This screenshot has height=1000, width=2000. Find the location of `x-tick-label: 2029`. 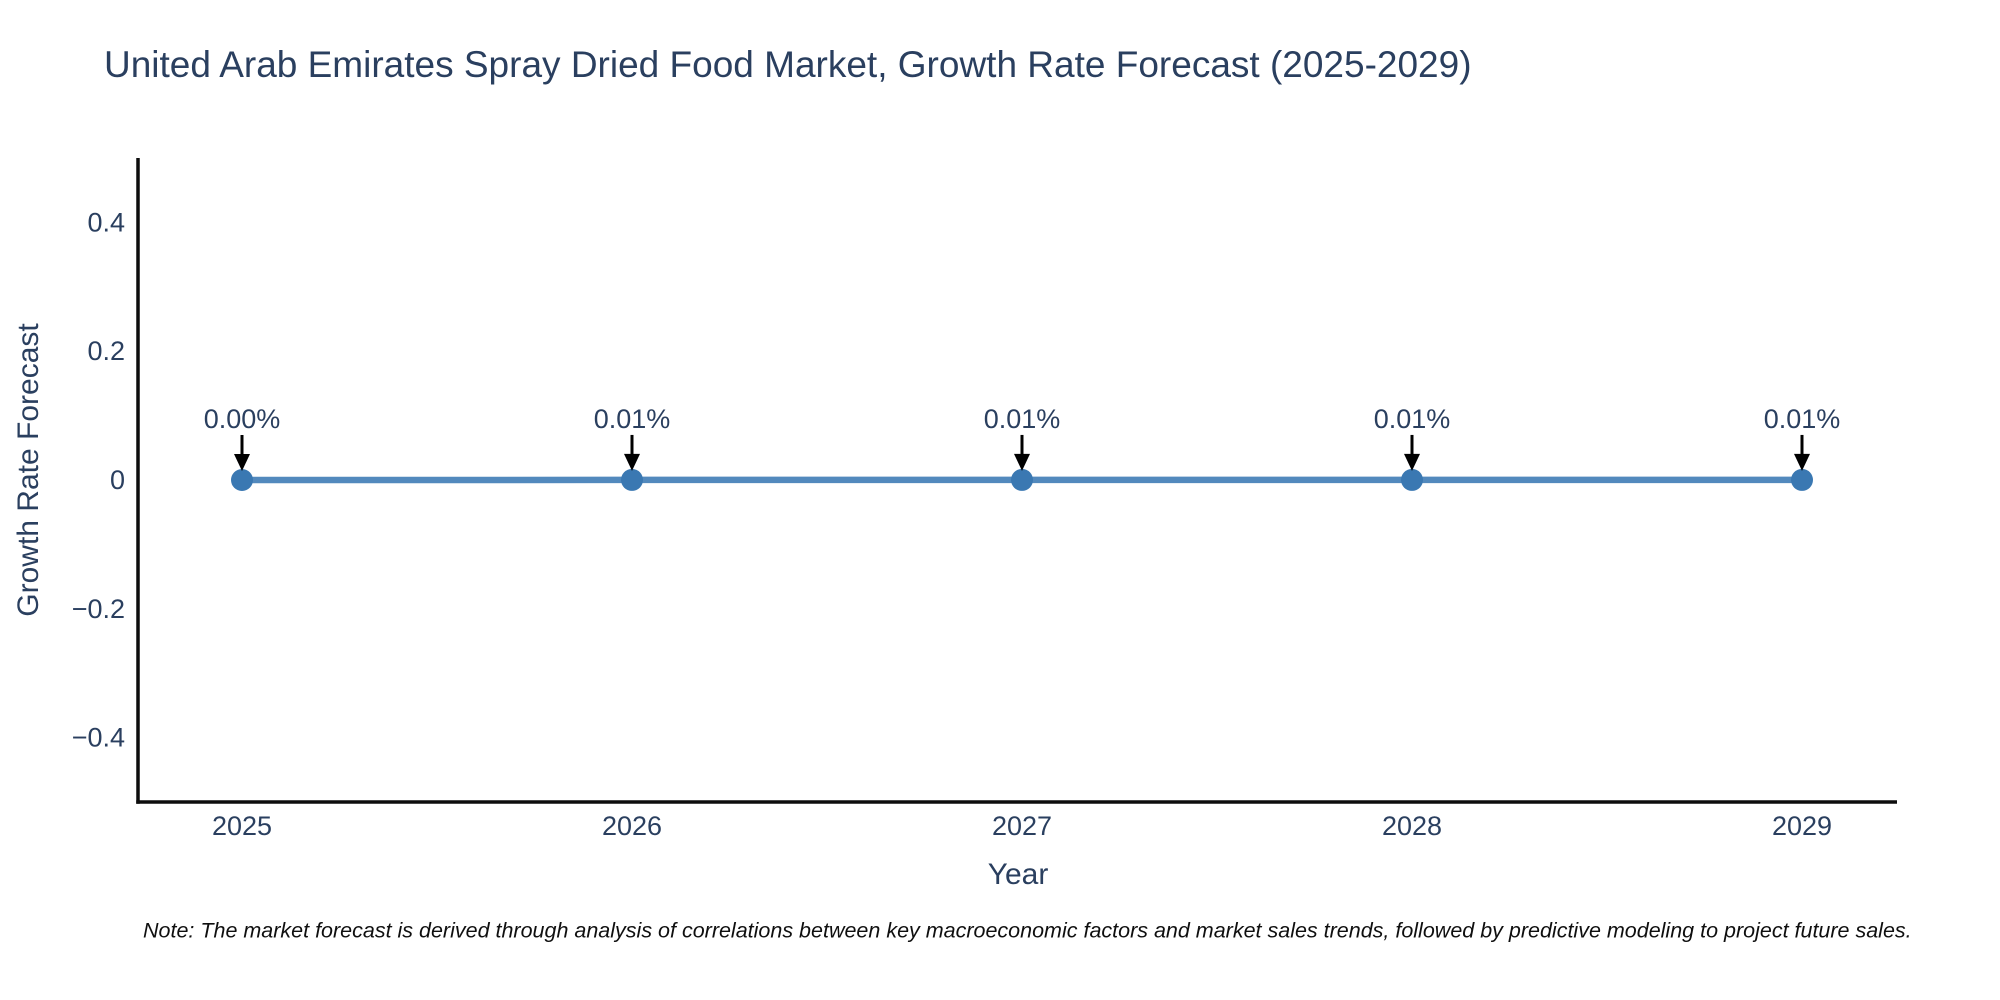

x-tick-label: 2029 is located at coordinates (1802, 826).